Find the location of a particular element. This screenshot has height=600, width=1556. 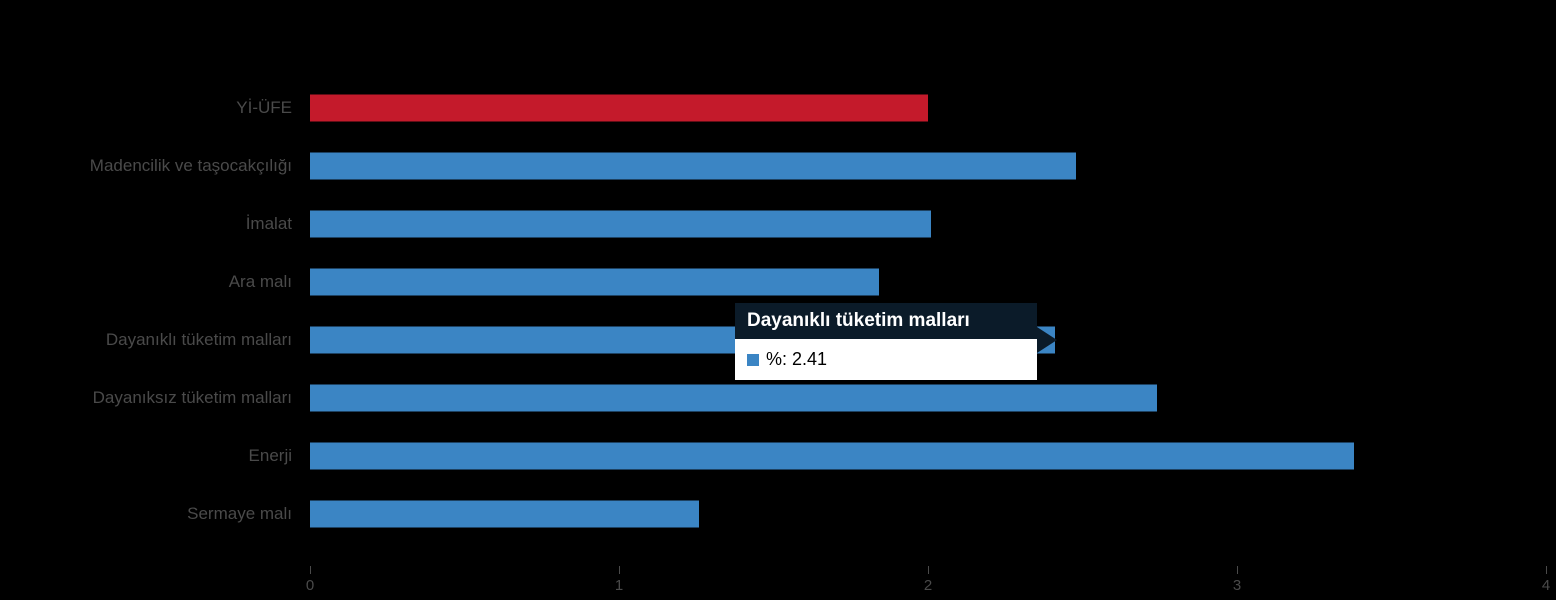

category-label-2: İmalat is located at coordinates (268, 223).